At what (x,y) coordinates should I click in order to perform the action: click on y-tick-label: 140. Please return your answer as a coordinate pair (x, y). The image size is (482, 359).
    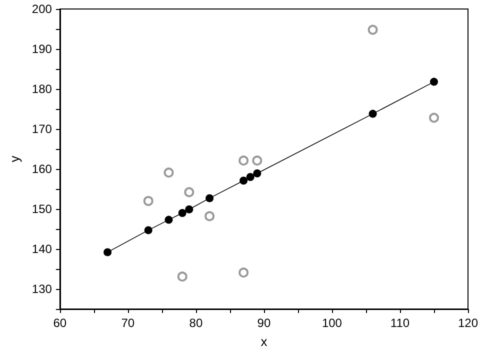
    Looking at the image, I should click on (42, 249).